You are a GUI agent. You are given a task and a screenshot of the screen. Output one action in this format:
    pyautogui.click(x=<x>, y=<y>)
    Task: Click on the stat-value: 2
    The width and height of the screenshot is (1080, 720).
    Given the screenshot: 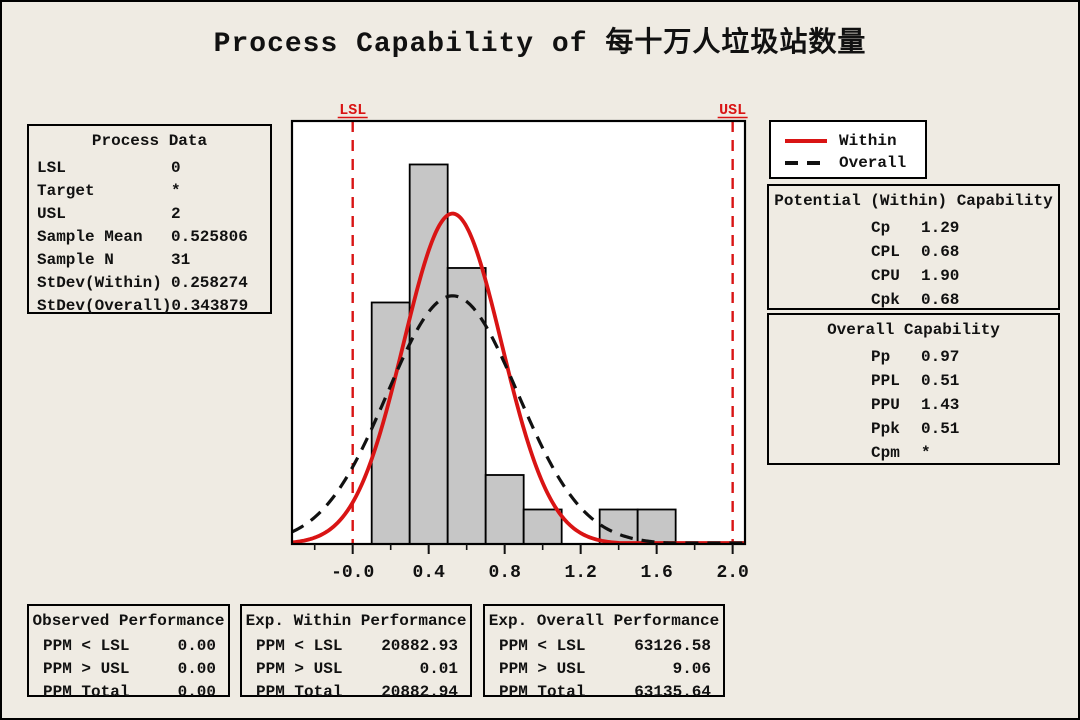 What is the action you would take?
    pyautogui.click(x=176, y=214)
    